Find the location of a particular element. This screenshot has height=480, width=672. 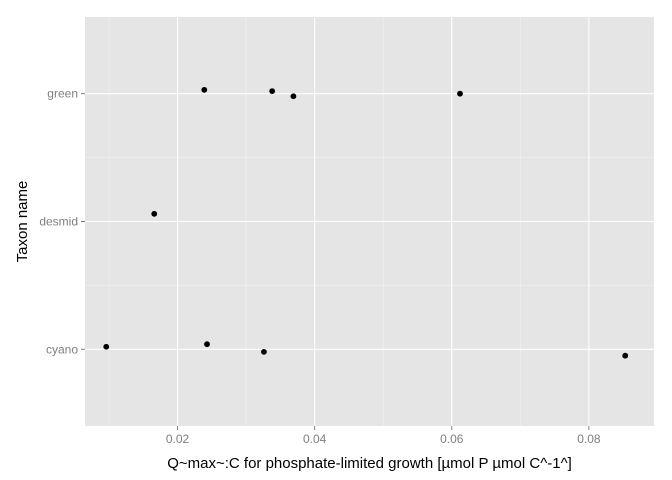

y-tick-label-cyano: cyano is located at coordinates (62, 349).